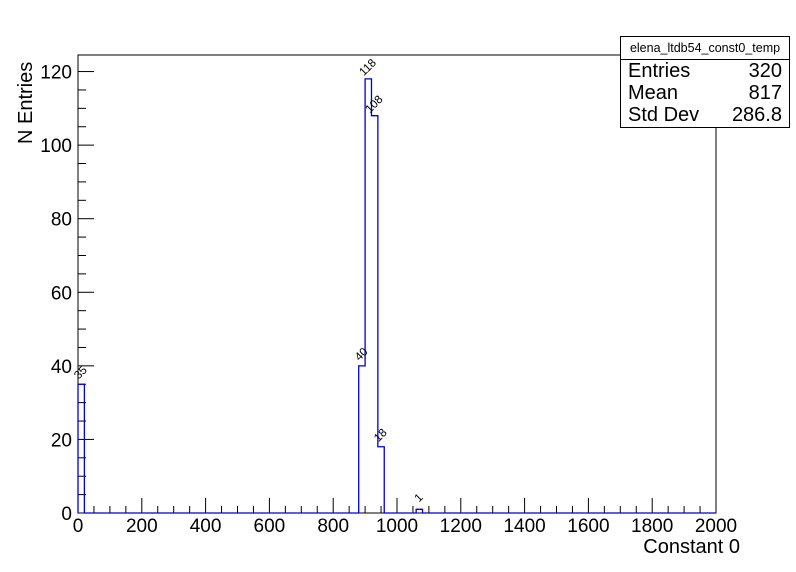  What do you see at coordinates (78, 526) in the screenshot?
I see `x-tick-label: 0` at bounding box center [78, 526].